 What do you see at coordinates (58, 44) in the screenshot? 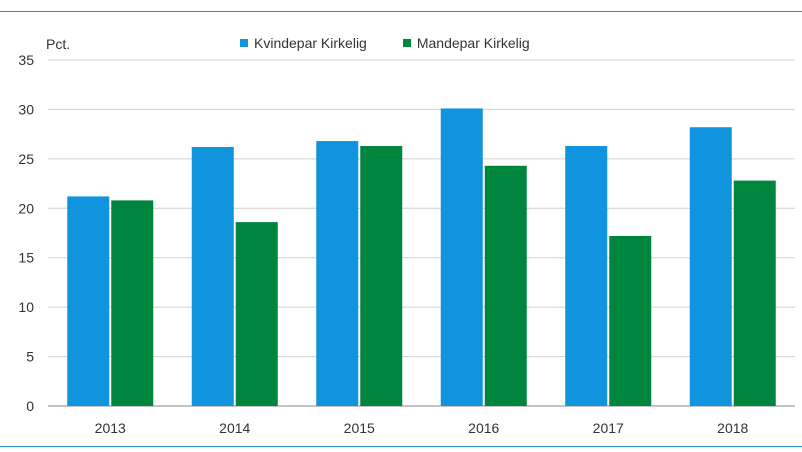
I see `y-axis-label: Pct.` at bounding box center [58, 44].